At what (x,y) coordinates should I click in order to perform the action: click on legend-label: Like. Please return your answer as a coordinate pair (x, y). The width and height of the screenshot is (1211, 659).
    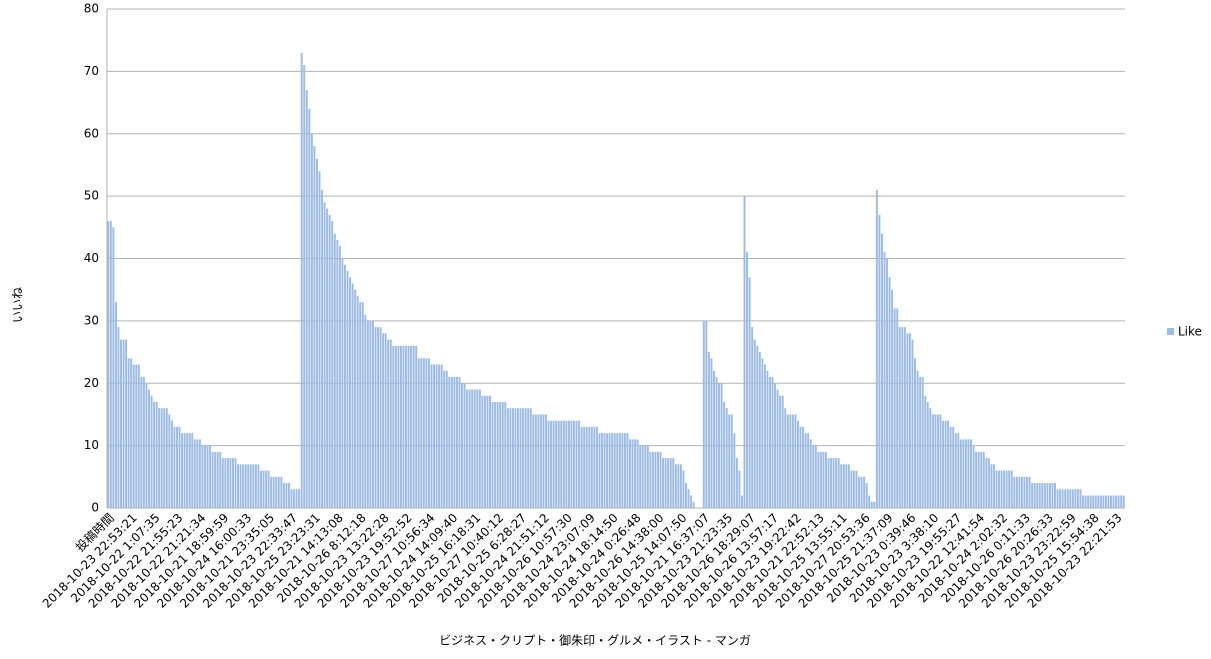
    Looking at the image, I should click on (1190, 332).